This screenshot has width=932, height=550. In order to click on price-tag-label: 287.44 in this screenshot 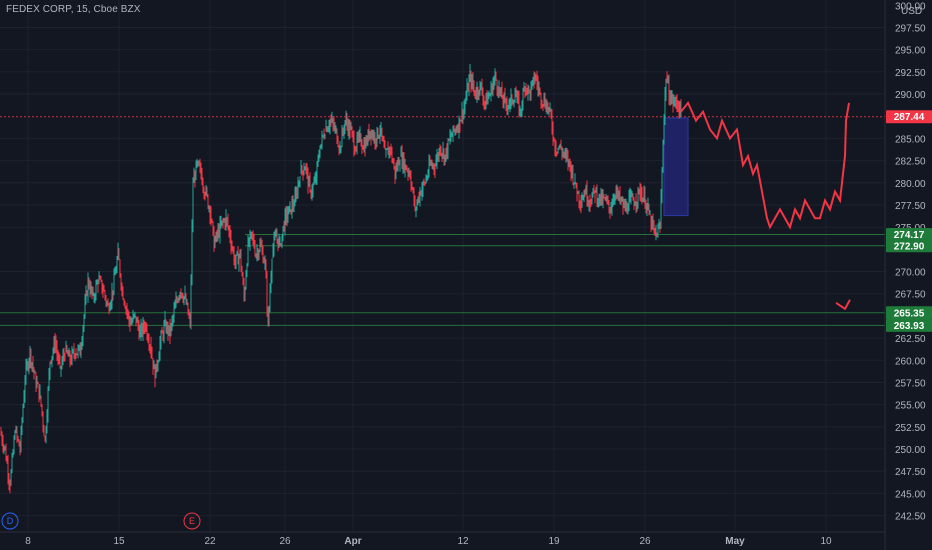, I will do `click(909, 117)`.